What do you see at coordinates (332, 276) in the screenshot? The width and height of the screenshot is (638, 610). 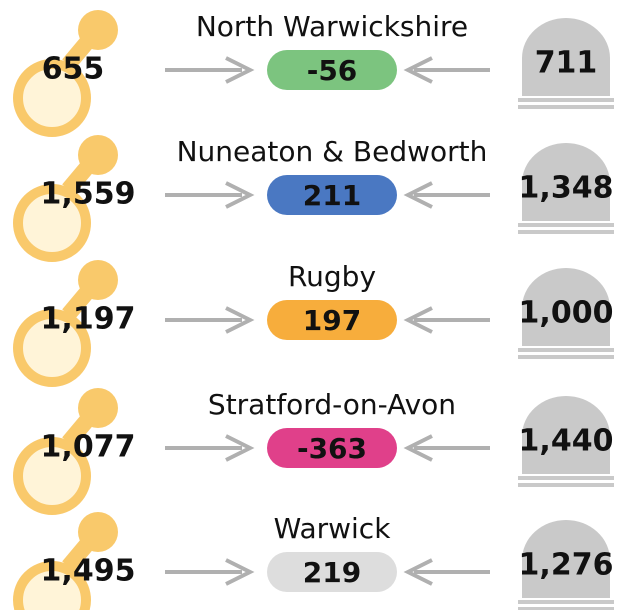 I see `area-name: Rugby` at bounding box center [332, 276].